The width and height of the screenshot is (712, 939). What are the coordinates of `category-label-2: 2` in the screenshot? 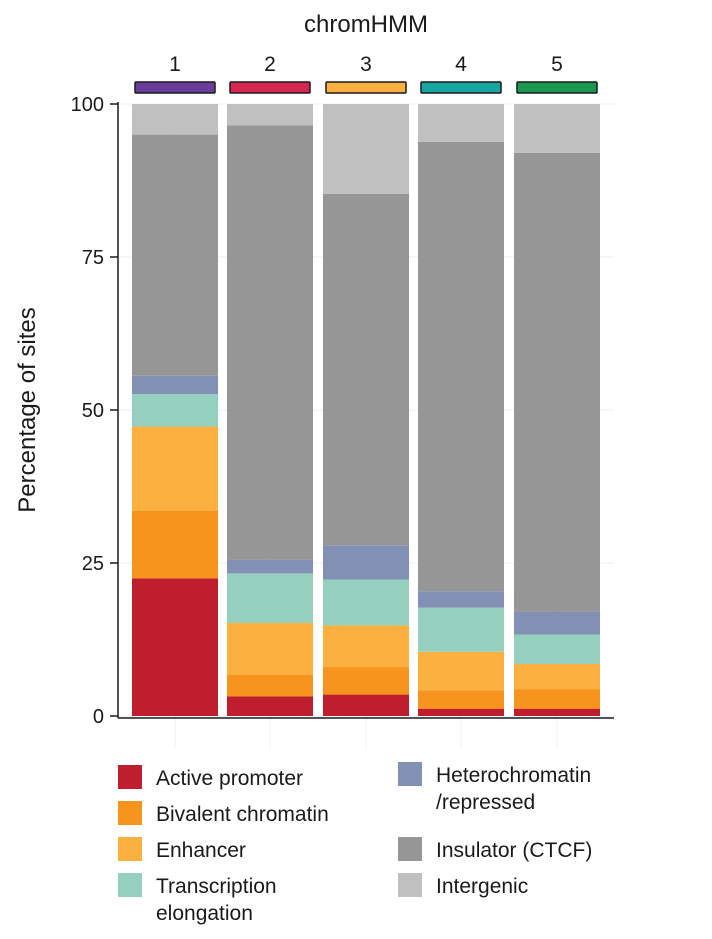 It's located at (270, 64).